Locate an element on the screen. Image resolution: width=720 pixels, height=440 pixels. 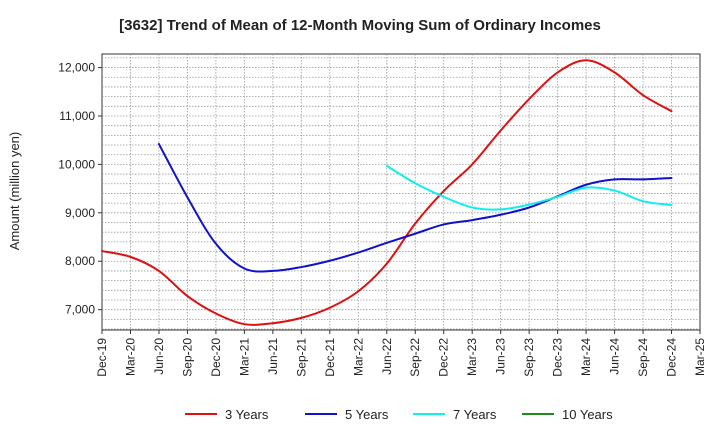
legend-label: 3 Years is located at coordinates (247, 414).